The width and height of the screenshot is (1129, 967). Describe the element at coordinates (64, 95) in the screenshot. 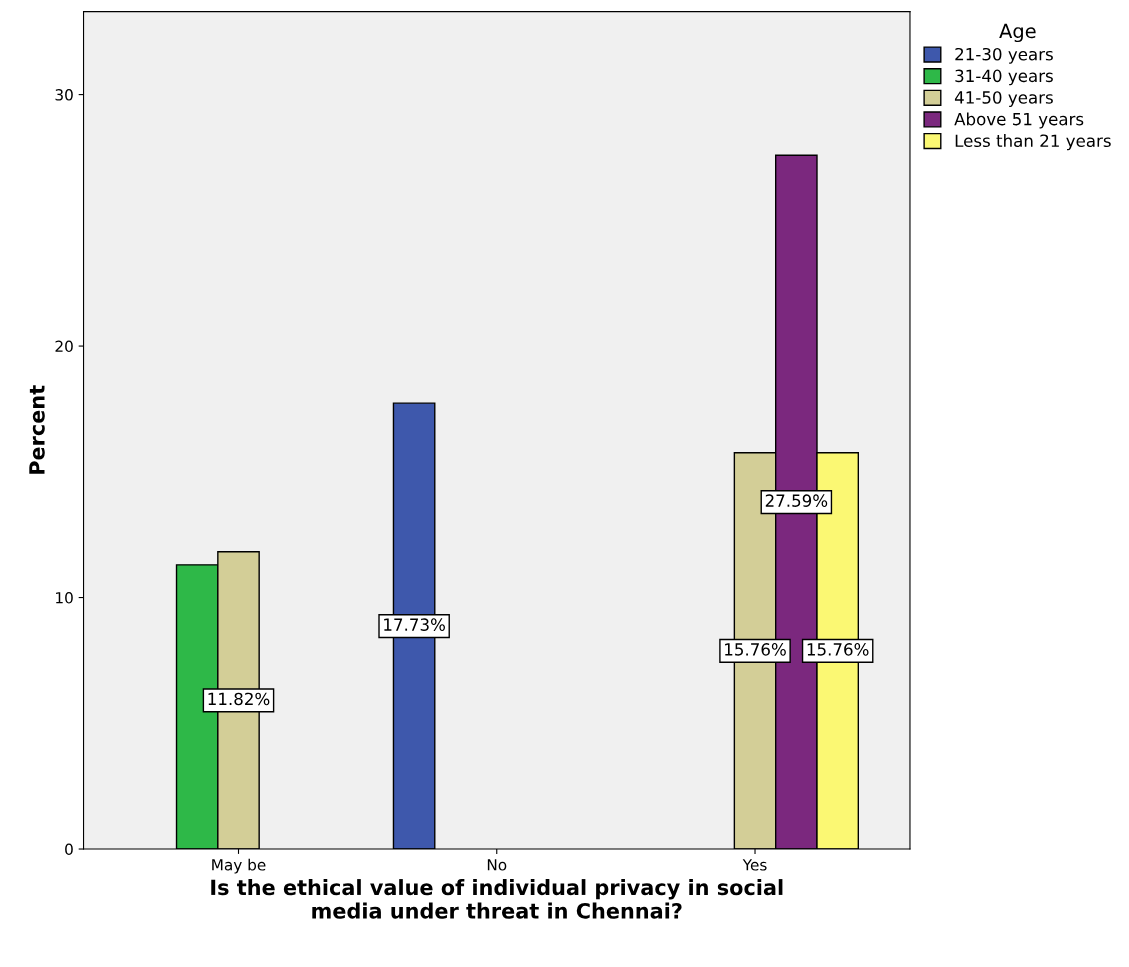

I see `y-tick-label: 30` at that location.